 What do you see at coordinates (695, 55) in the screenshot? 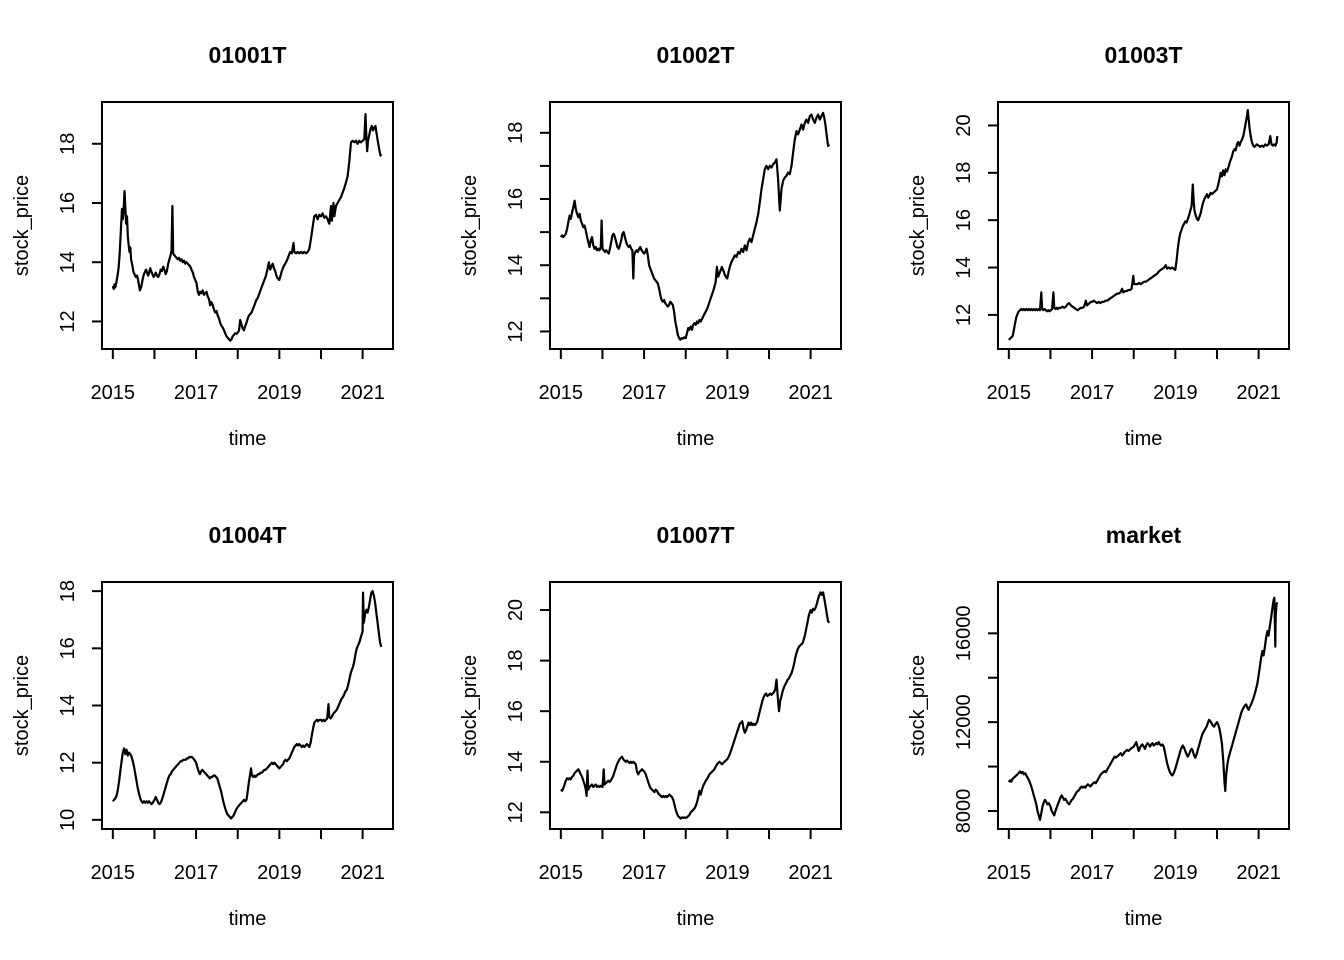
I see `panel-title: 01002T` at bounding box center [695, 55].